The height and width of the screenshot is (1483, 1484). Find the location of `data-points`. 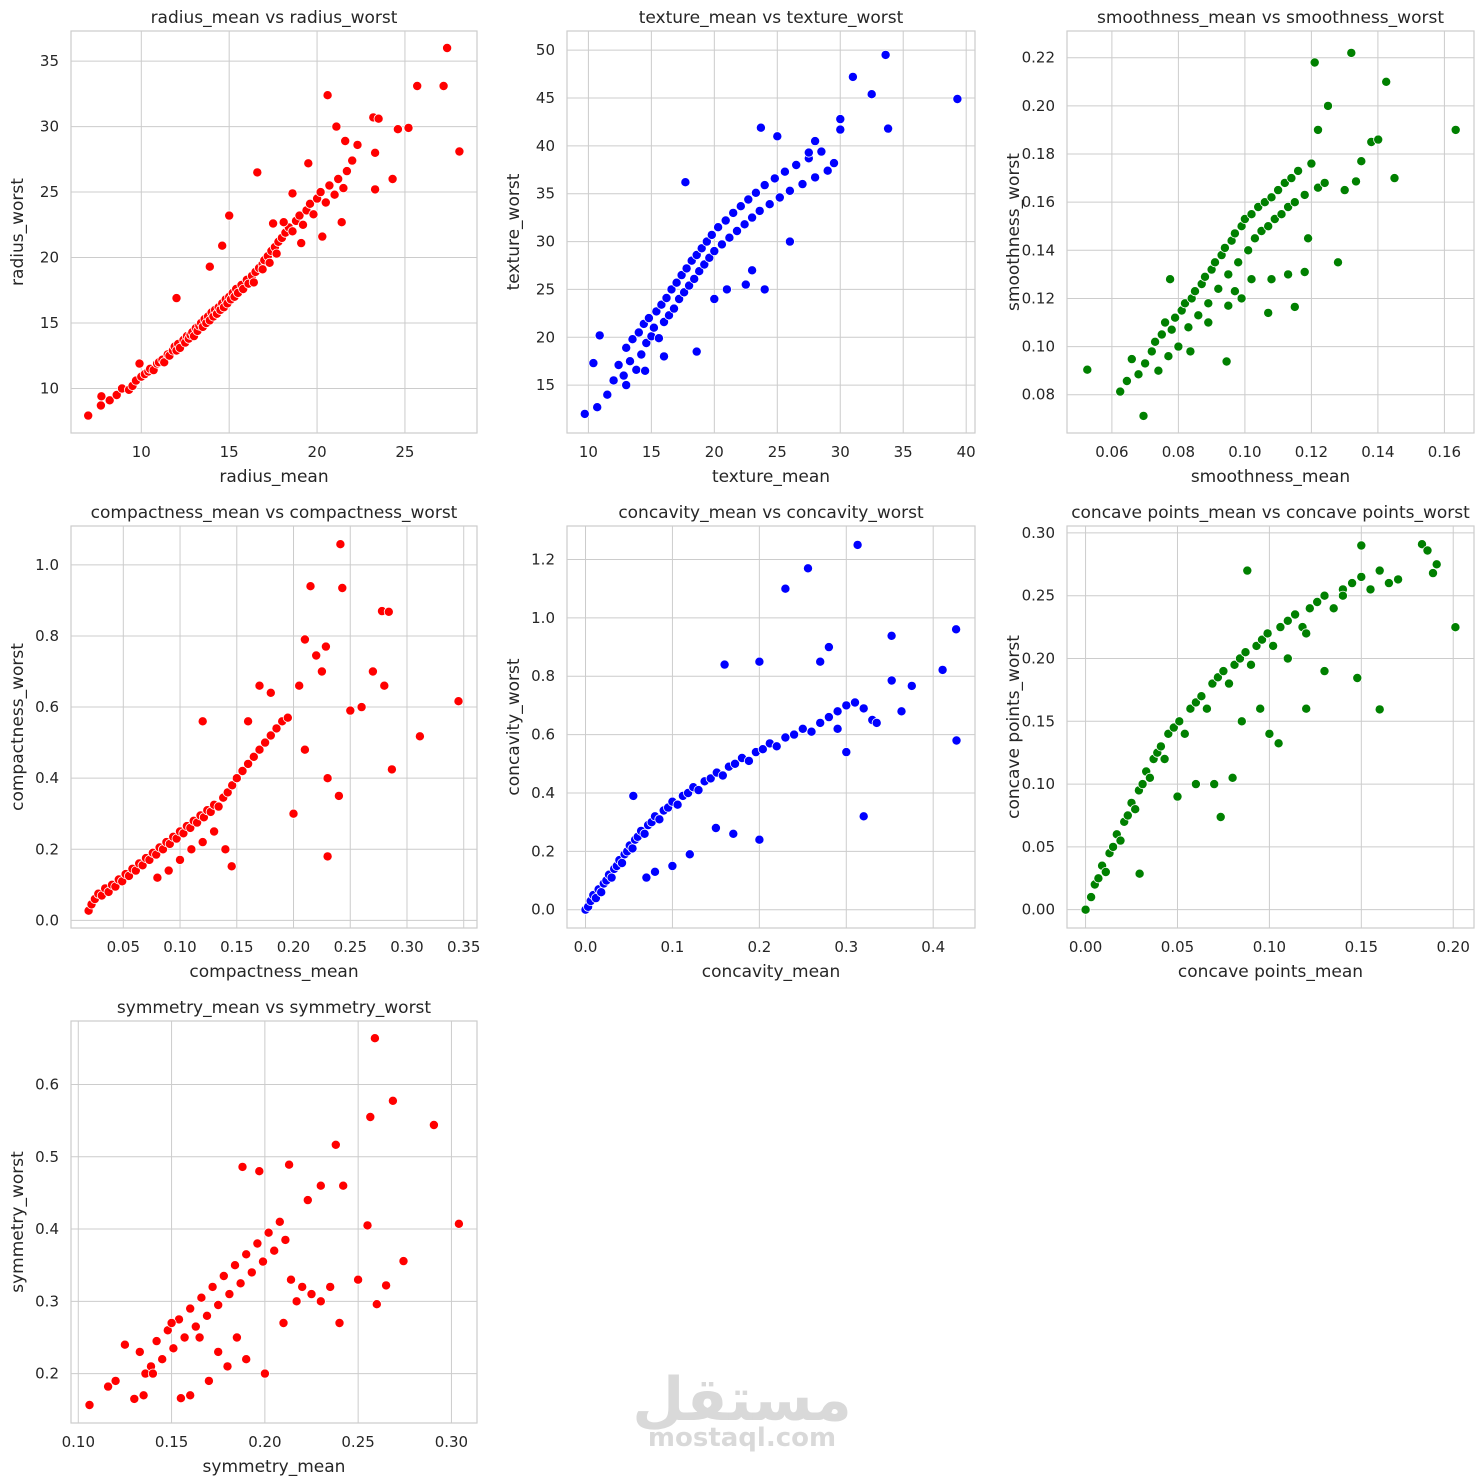

data-points is located at coordinates (274, 1222).